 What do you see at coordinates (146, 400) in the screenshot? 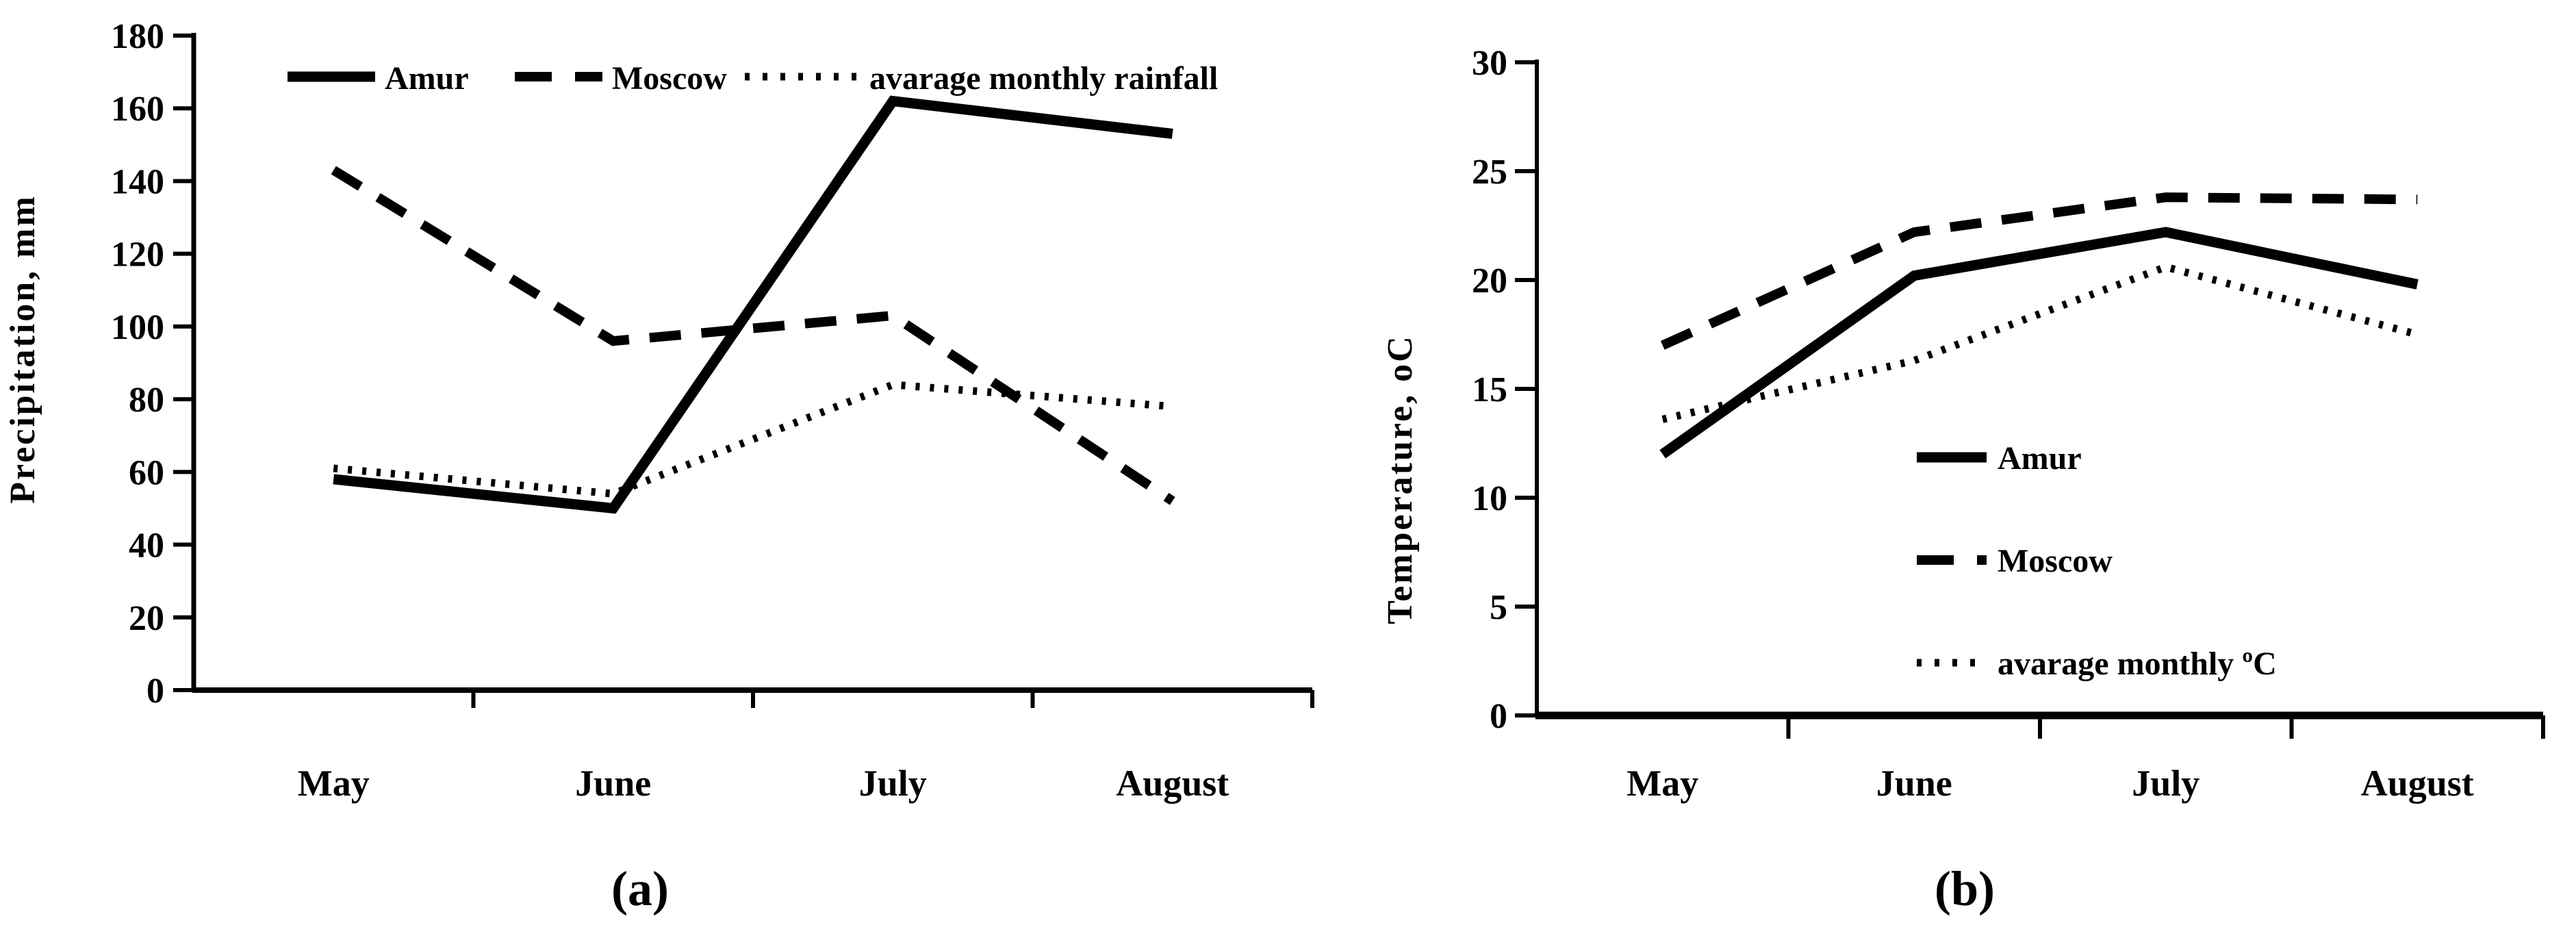
I see `y-tick-label: 80` at bounding box center [146, 400].